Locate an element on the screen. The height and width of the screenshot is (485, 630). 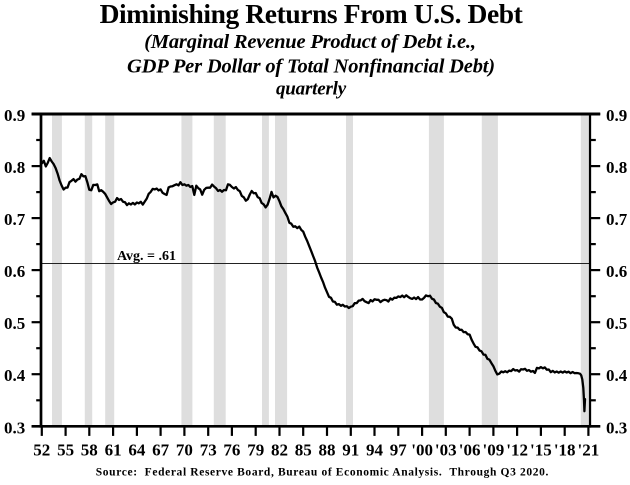
svg-text: 58 is located at coordinates (89, 449).